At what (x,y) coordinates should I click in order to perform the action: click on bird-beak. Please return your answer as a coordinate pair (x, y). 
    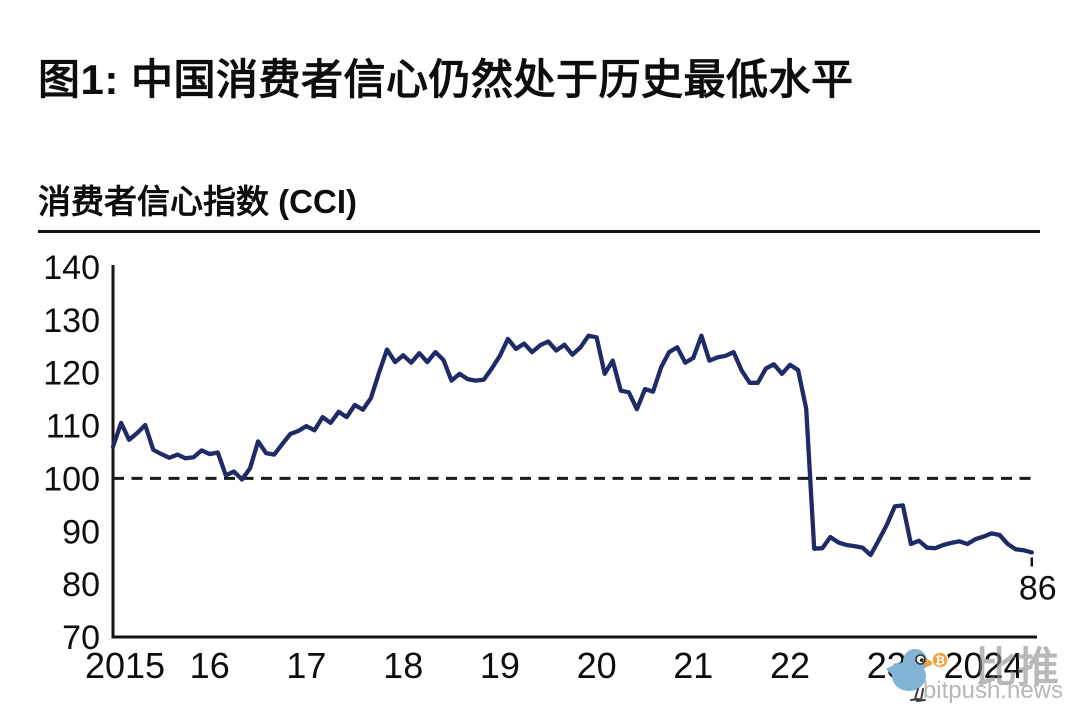
    Looking at the image, I should click on (930, 663).